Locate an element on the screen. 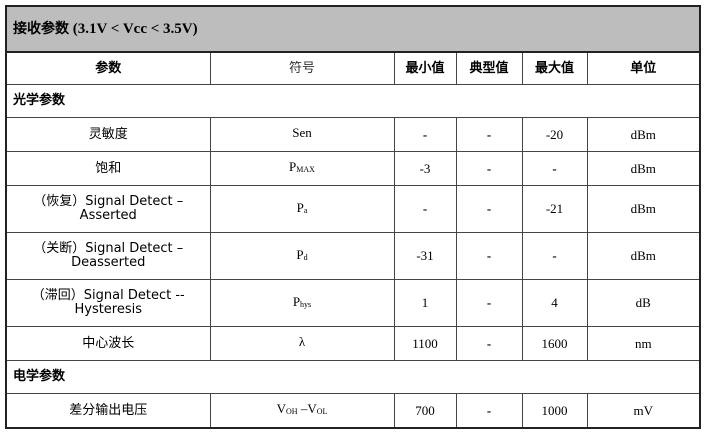 The height and width of the screenshot is (447, 706). table-row: （关断）Signal Detect – Deasserted Pd -31- - dBm is located at coordinates (353, 256).